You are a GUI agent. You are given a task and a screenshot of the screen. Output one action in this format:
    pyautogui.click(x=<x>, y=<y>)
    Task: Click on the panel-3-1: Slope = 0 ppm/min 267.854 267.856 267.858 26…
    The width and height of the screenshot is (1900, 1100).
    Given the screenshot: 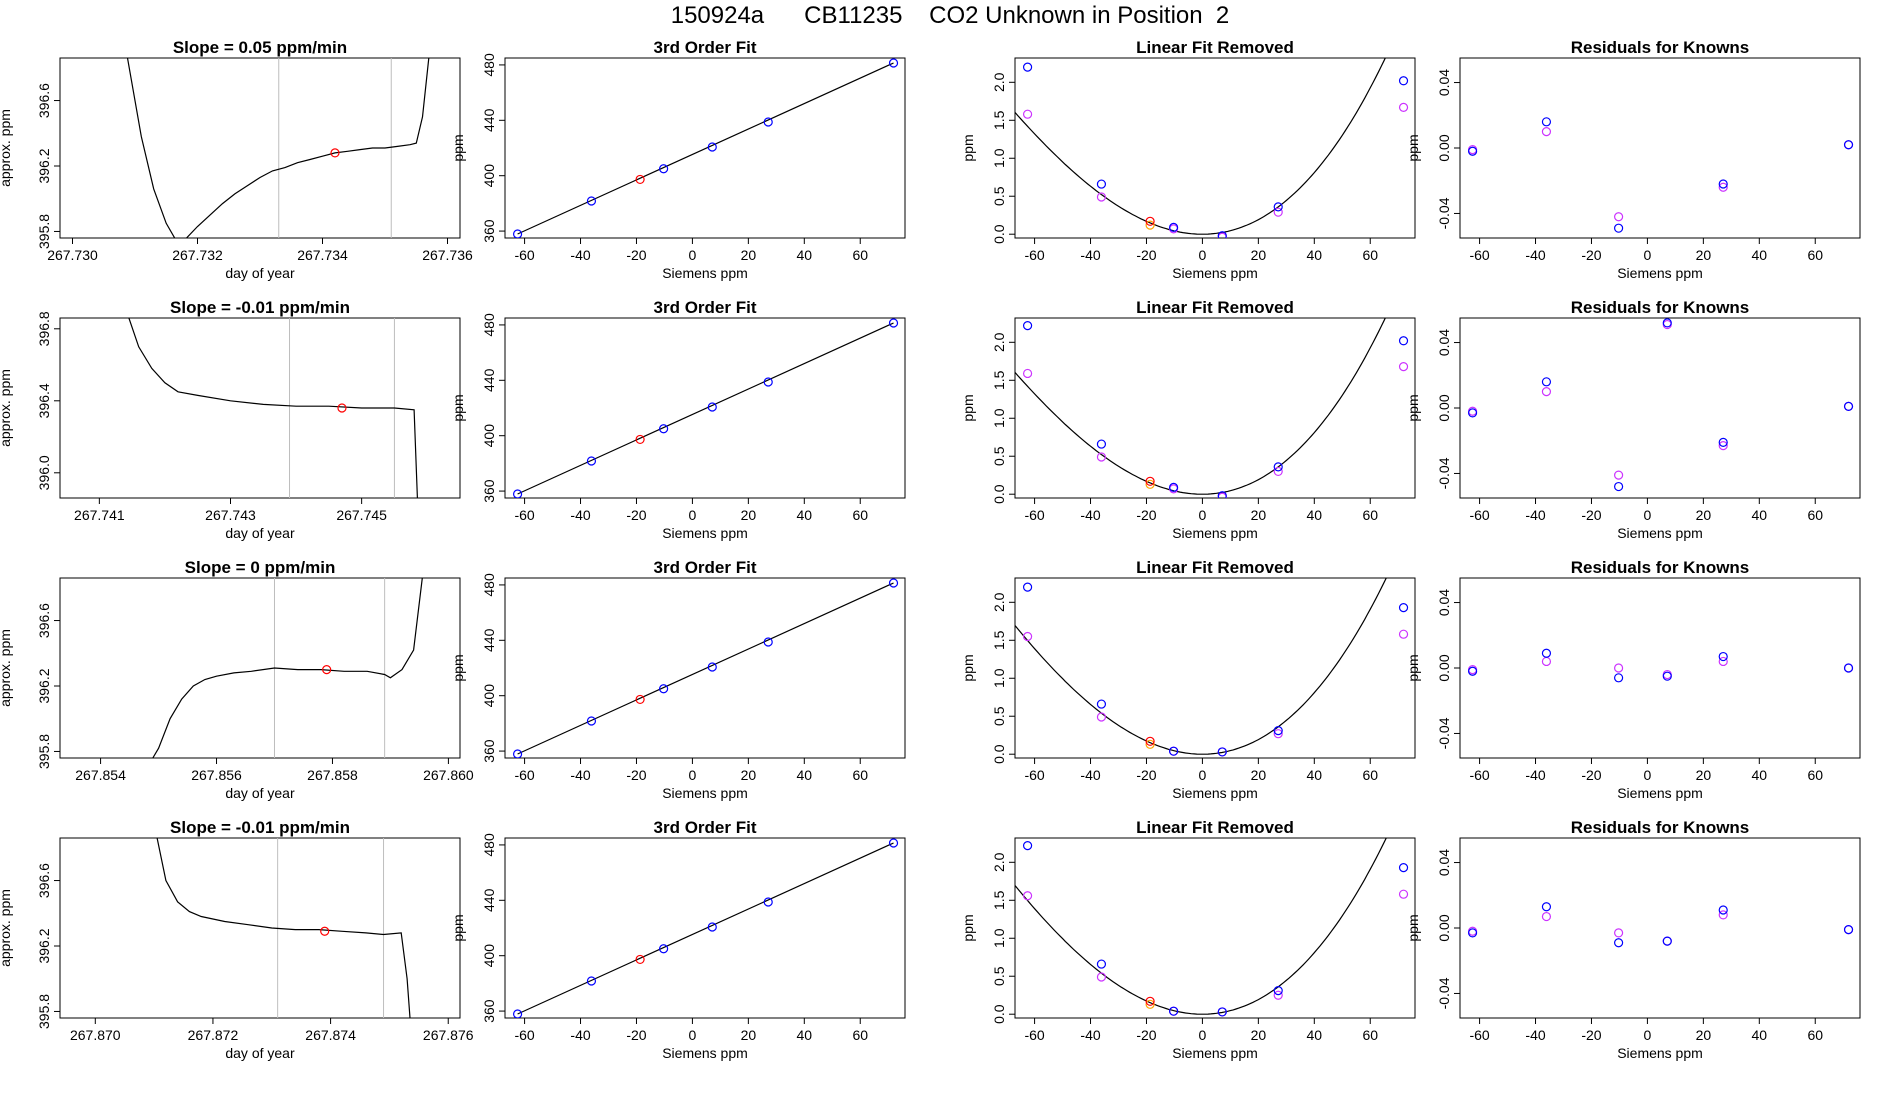 What is the action you would take?
    pyautogui.click(x=237, y=679)
    